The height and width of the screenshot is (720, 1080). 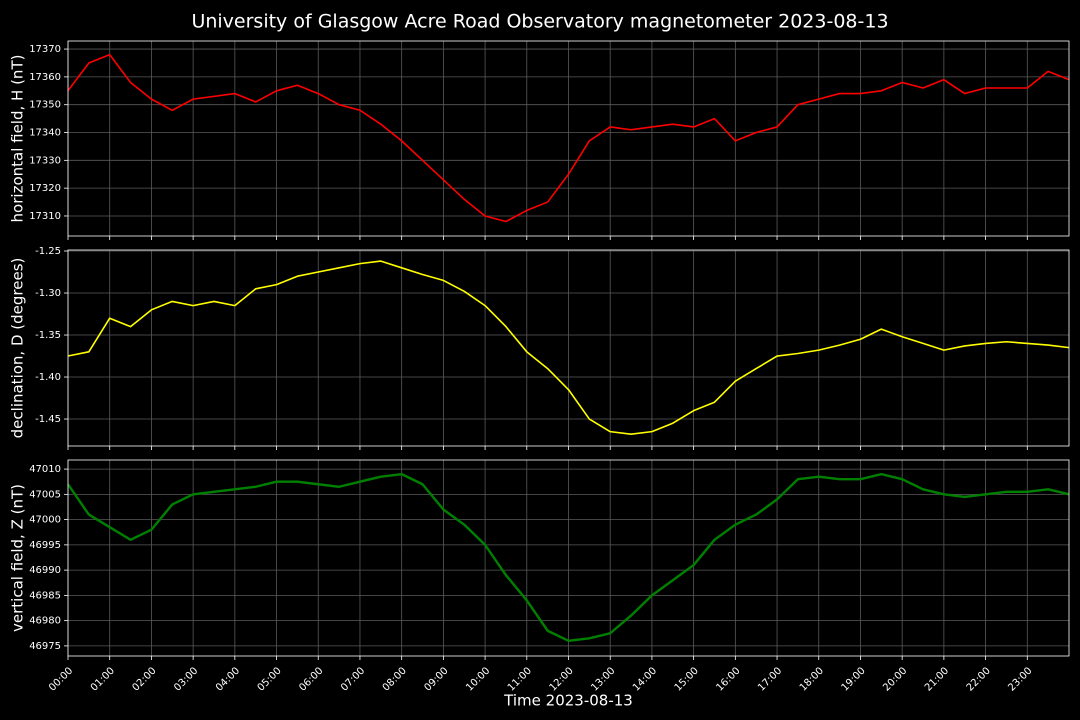 What do you see at coordinates (45, 545) in the screenshot?
I see `y-tick-label: 46995` at bounding box center [45, 545].